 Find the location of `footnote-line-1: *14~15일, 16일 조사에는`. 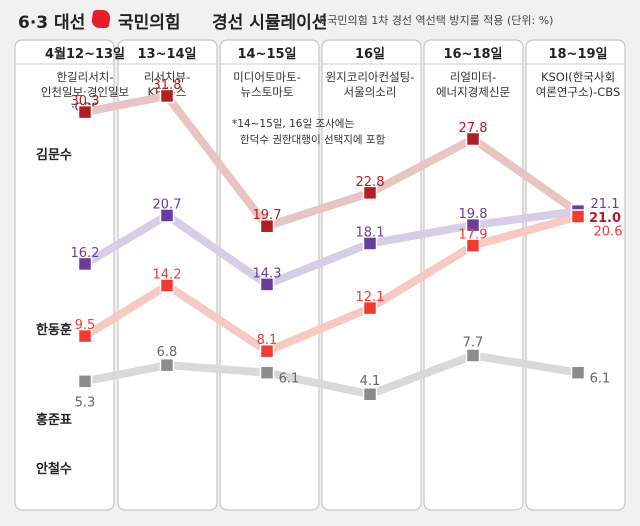

footnote-line-1: *14~15일, 16일 조사에는 is located at coordinates (293, 123).